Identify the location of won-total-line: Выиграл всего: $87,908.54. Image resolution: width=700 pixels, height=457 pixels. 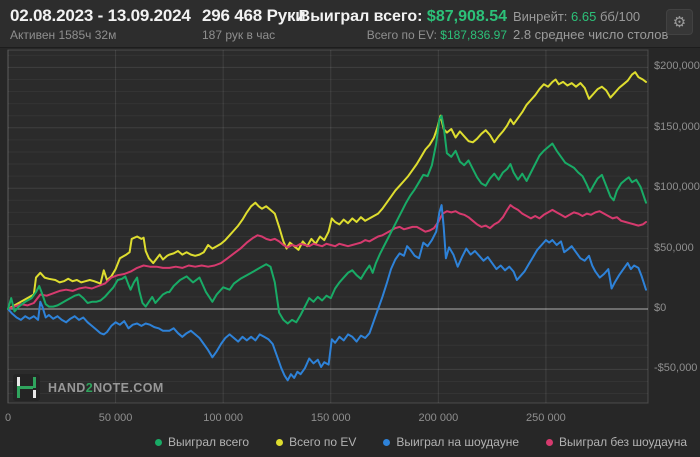
(403, 17).